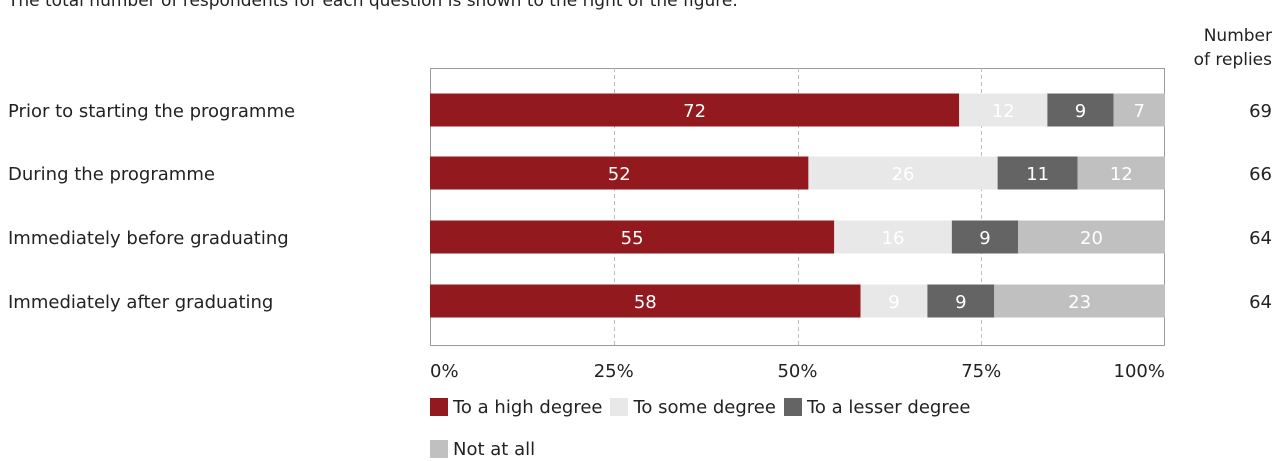 The width and height of the screenshot is (1276, 461). I want to click on legend-row-2: Not at all, so click(790, 449).